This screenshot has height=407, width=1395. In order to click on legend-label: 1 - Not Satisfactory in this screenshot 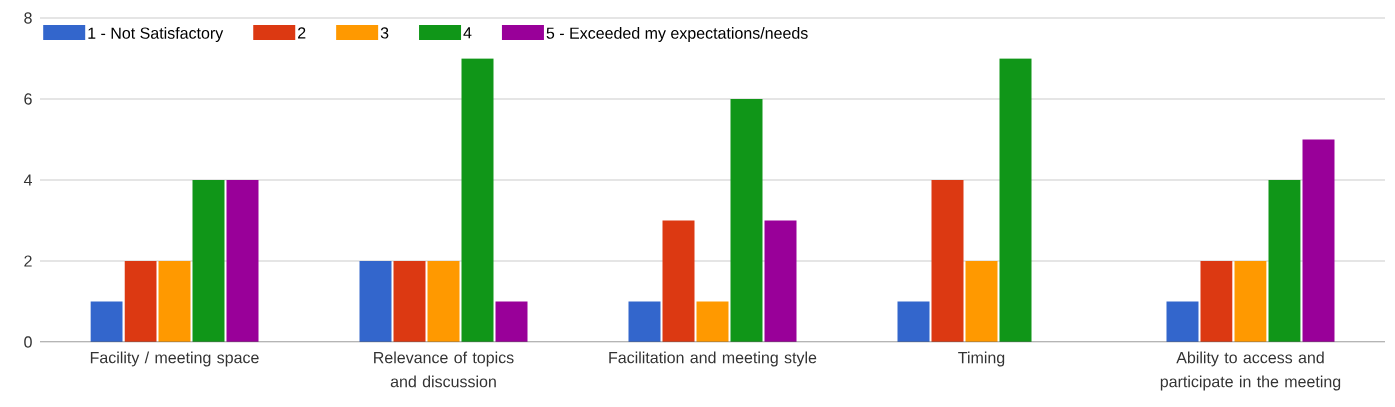, I will do `click(156, 34)`.